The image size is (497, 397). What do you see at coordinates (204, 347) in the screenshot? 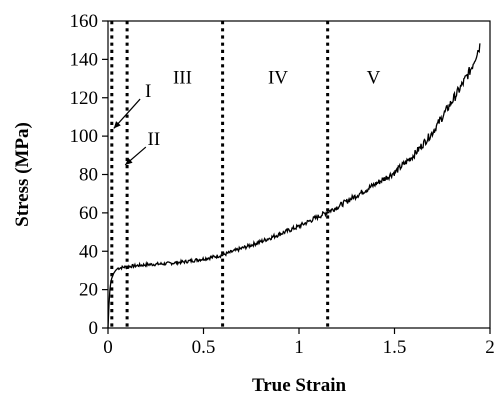
I see `x-tick-label: 0.5` at bounding box center [204, 347].